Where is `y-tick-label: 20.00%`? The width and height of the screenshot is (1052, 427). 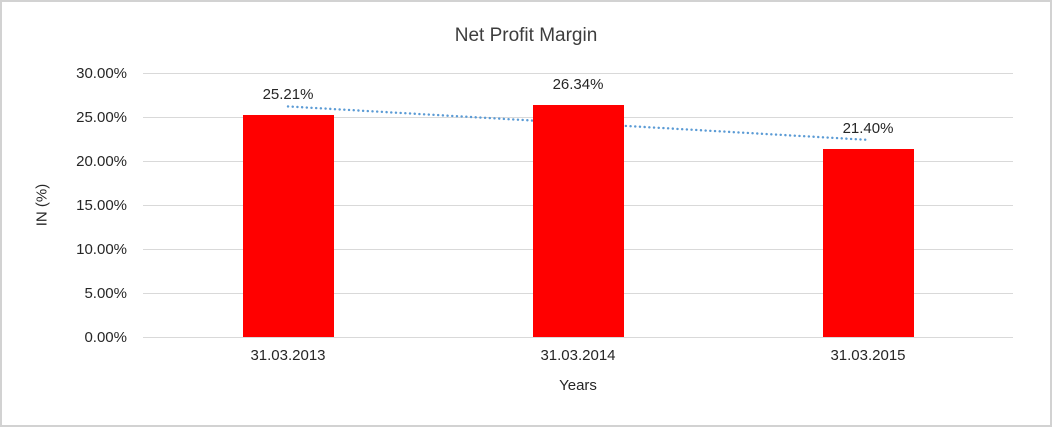 y-tick-label: 20.00% is located at coordinates (101, 161).